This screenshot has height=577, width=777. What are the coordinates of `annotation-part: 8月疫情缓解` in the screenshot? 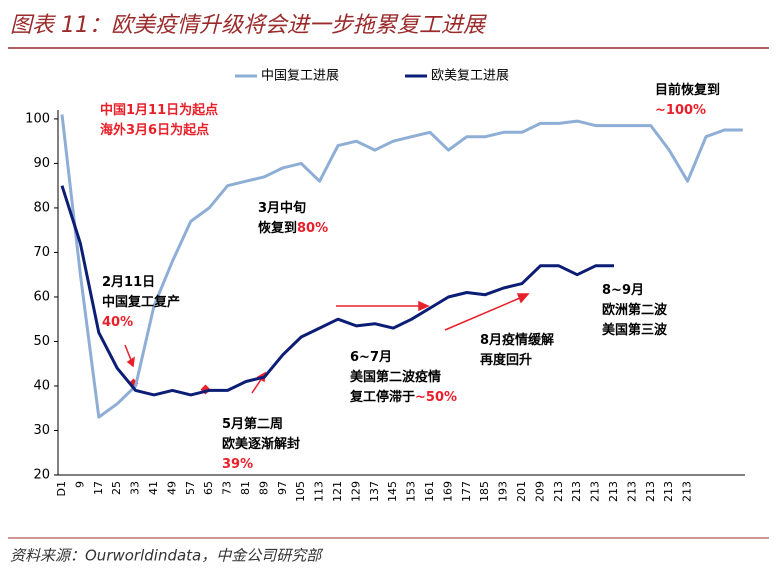 It's located at (517, 340).